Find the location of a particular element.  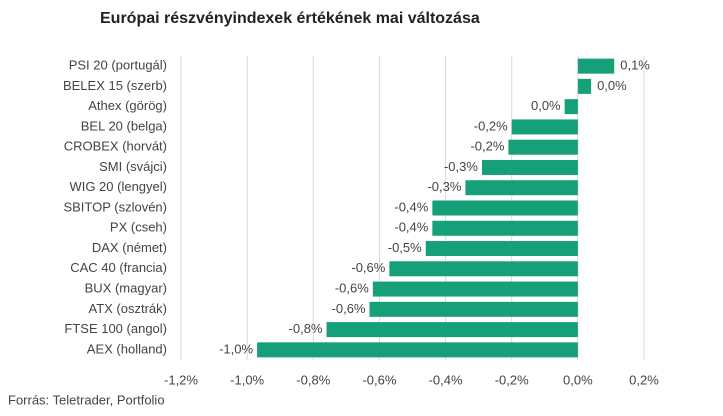

value-label: -1,0% is located at coordinates (236, 348).